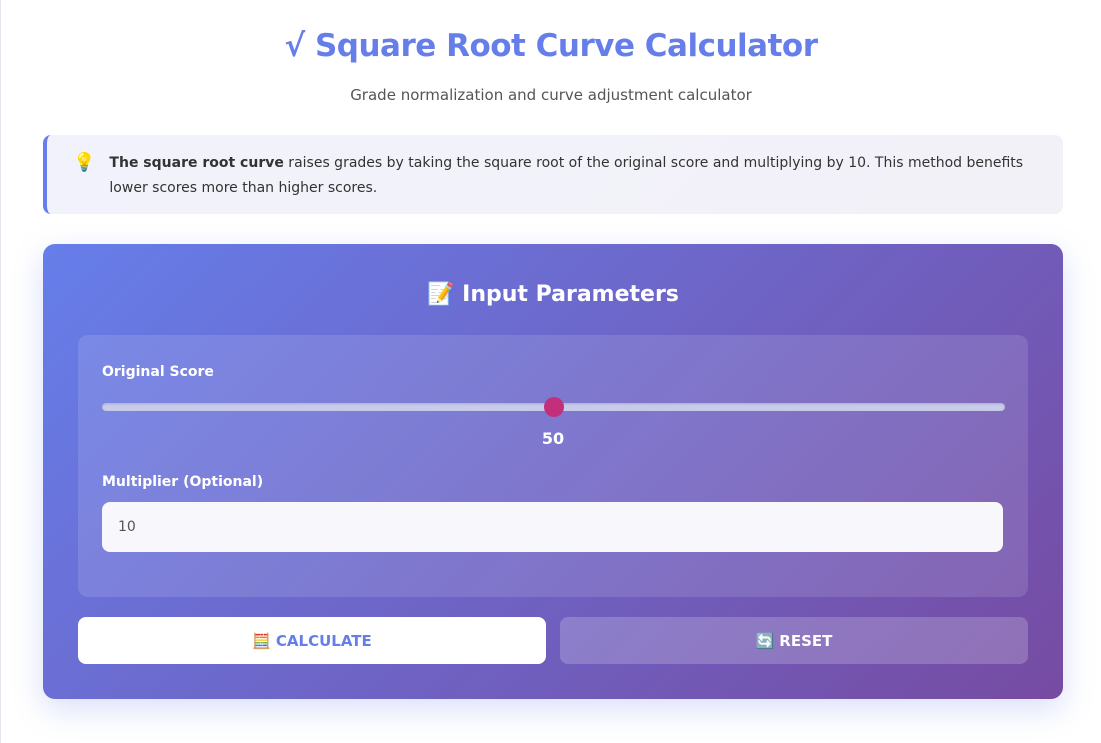 The width and height of the screenshot is (1101, 743). I want to click on calculate-button: 🧮 CALCULATE, so click(312, 640).